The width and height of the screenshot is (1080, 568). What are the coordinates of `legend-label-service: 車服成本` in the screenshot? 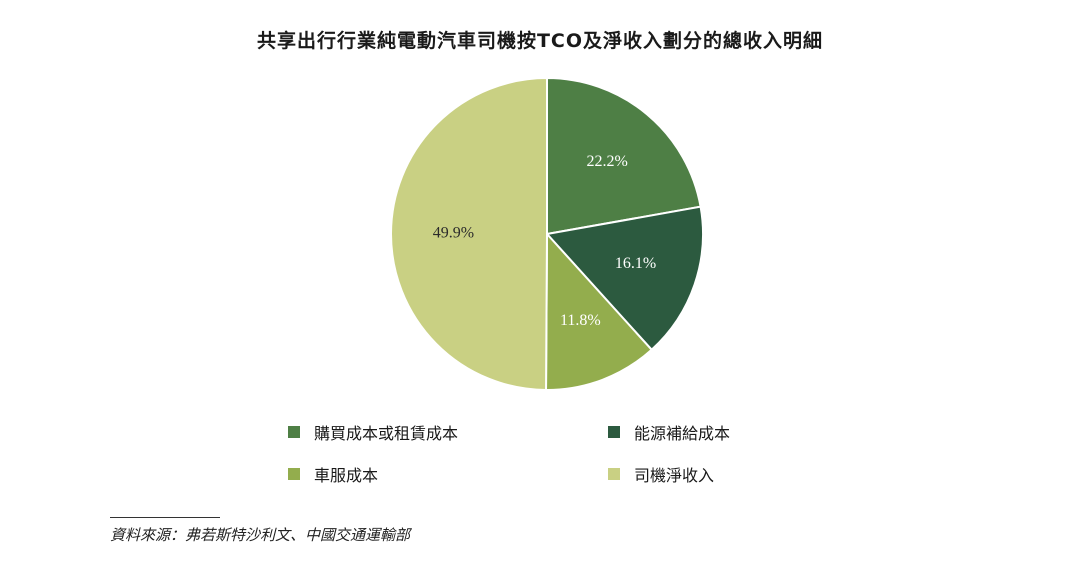 It's located at (346, 475).